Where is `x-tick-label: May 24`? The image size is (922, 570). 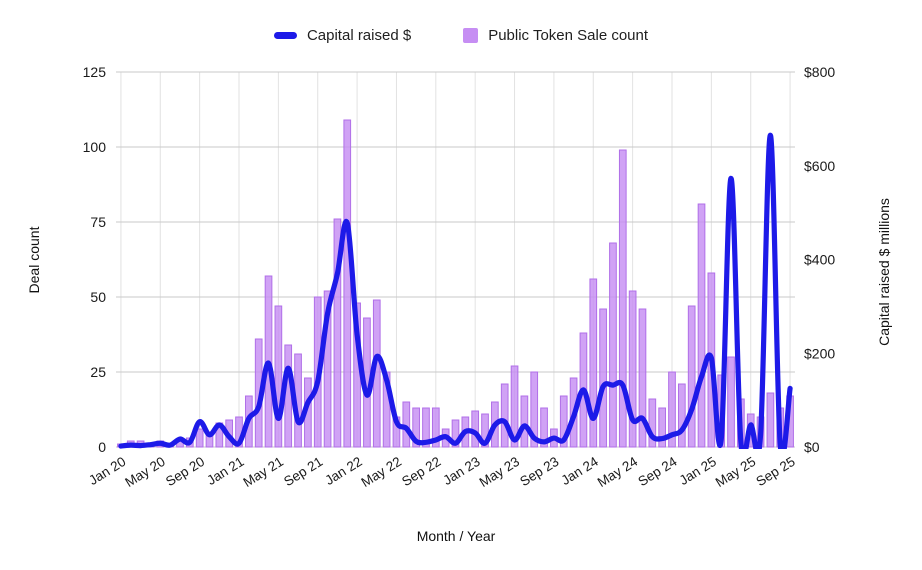
x-tick-label: May 24 is located at coordinates (618, 472).